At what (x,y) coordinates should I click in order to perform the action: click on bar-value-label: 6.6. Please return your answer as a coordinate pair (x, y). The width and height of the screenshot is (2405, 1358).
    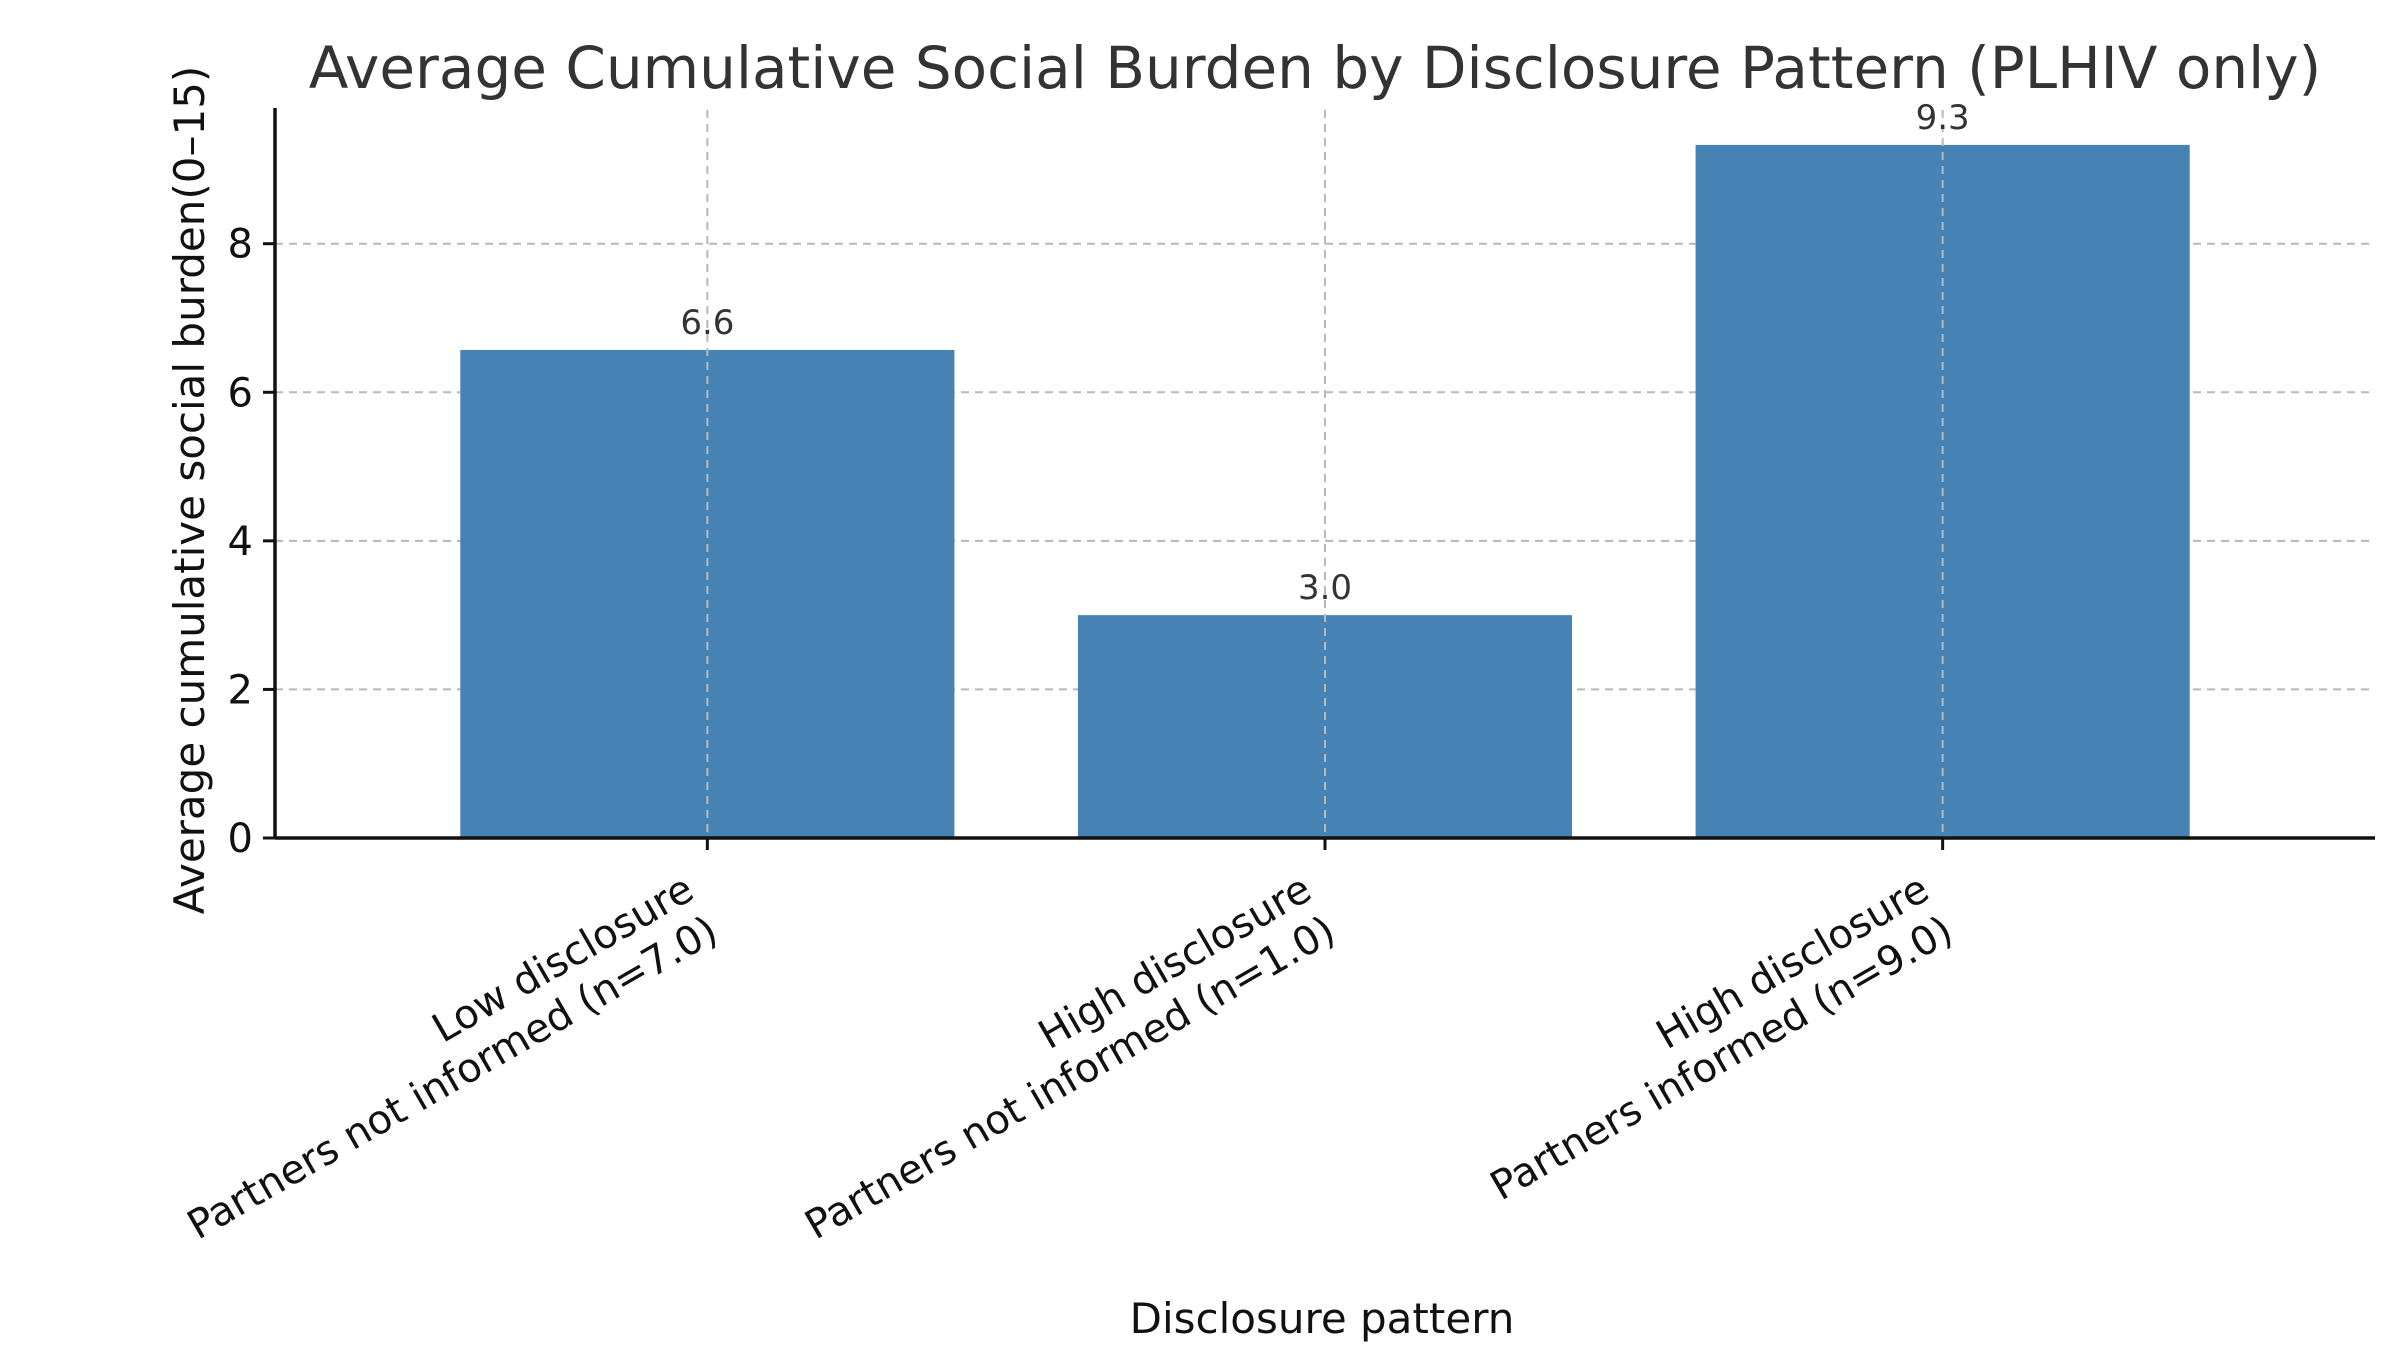
    Looking at the image, I should click on (707, 323).